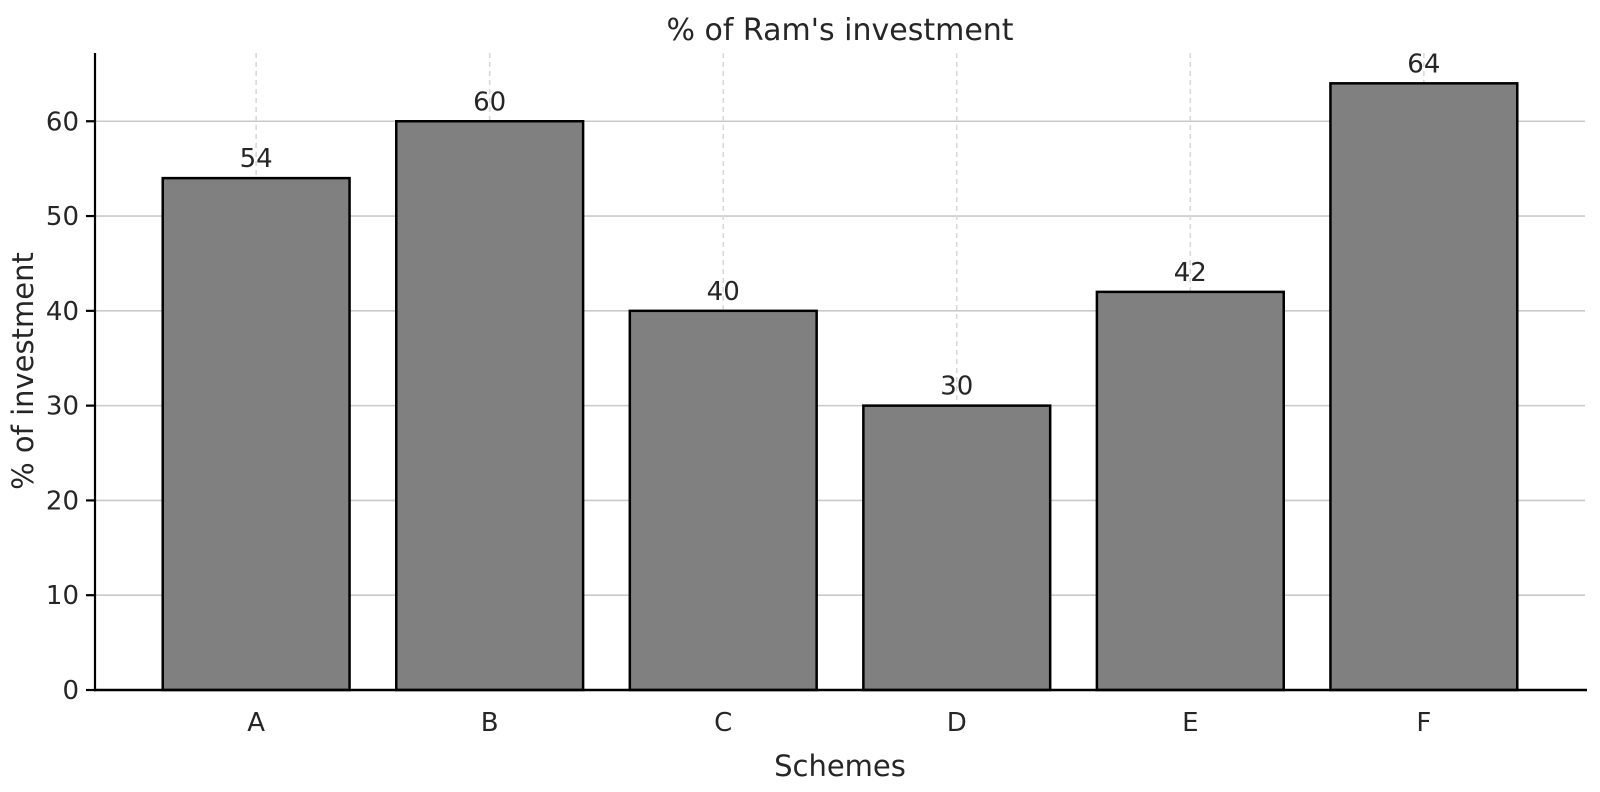  Describe the element at coordinates (23, 371) in the screenshot. I see `y-axis-label: % of investment` at that location.